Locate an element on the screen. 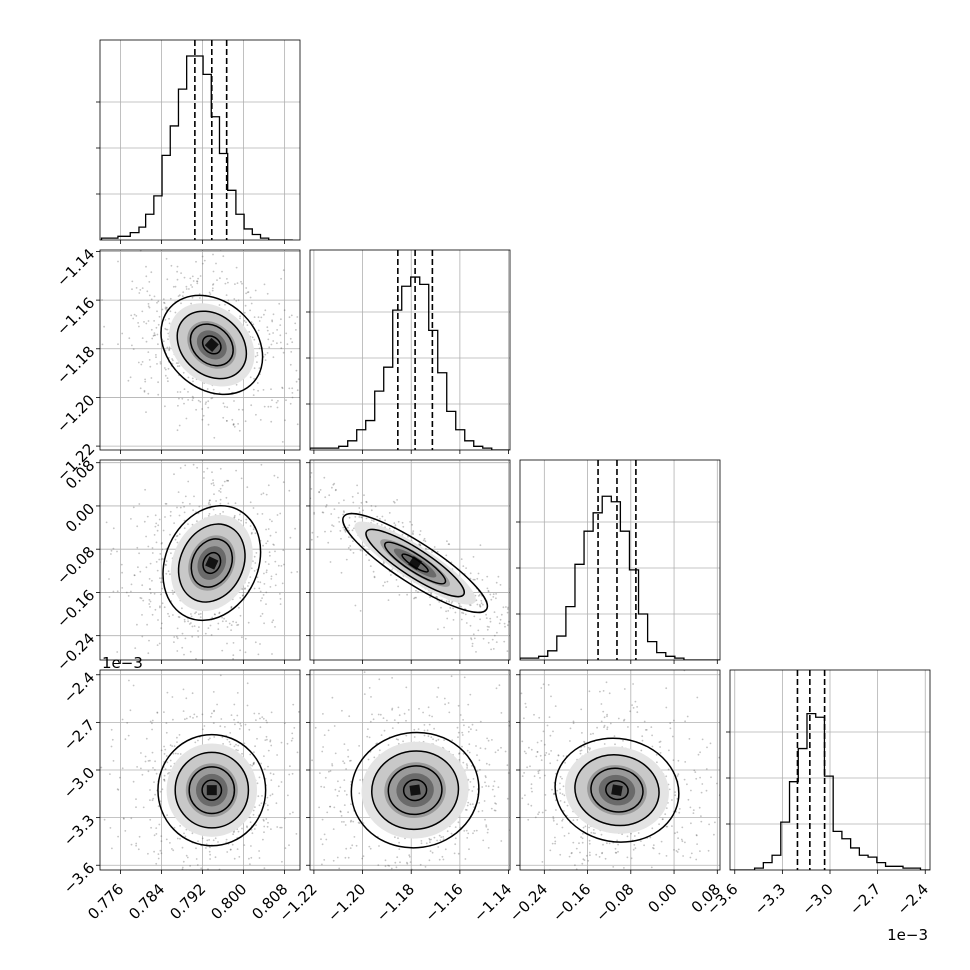 The image size is (970, 970). panel-frame is located at coordinates (200, 140).